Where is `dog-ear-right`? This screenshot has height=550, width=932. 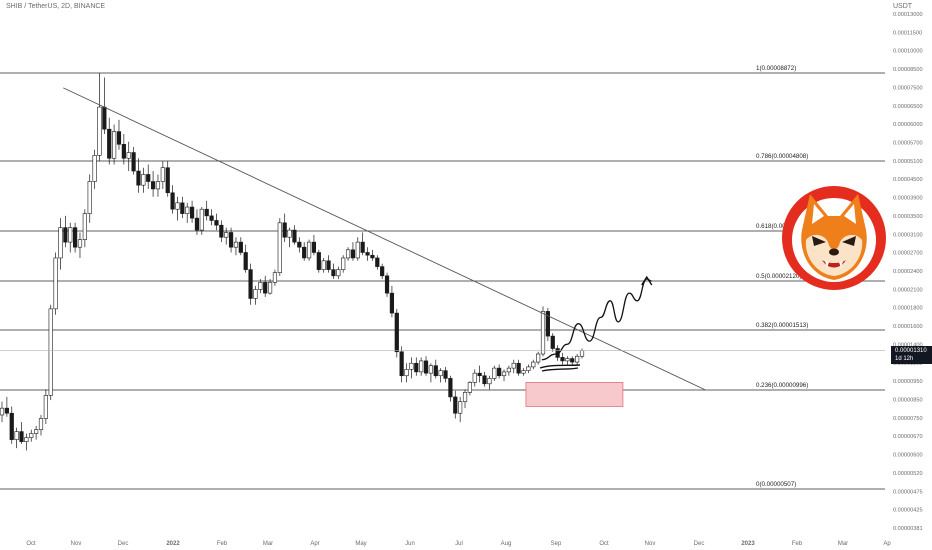 dog-ear-right is located at coordinates (850, 214).